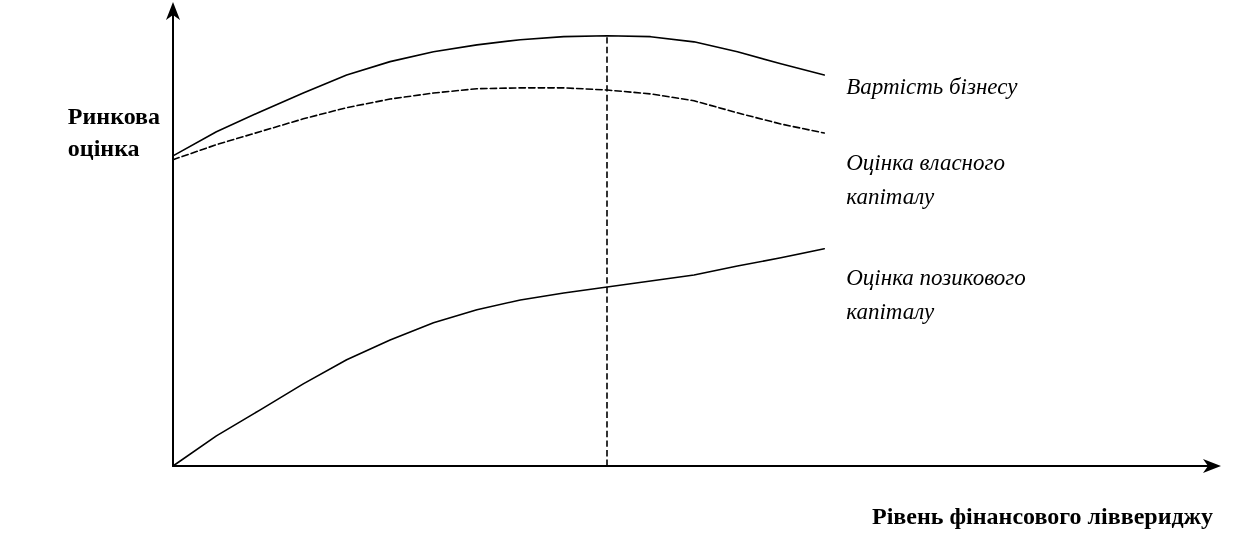 This screenshot has height=539, width=1233. I want to click on series-label: Оцінка позикового капіталу, so click(936, 295).